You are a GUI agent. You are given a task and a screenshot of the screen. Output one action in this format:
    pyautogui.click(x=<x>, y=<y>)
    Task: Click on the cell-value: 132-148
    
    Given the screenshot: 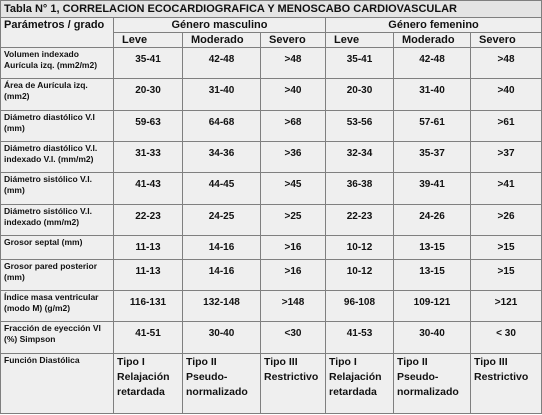 What is the action you would take?
    pyautogui.click(x=221, y=306)
    